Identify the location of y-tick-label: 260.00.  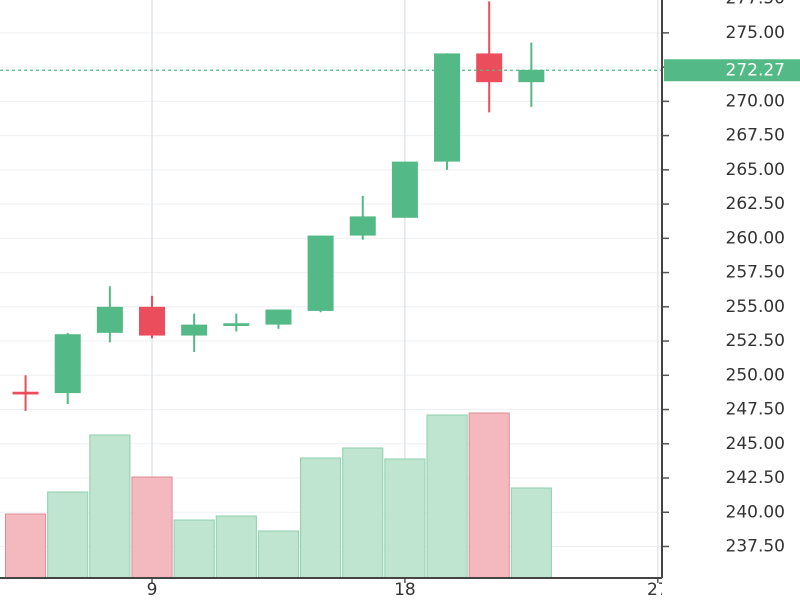
(755, 238).